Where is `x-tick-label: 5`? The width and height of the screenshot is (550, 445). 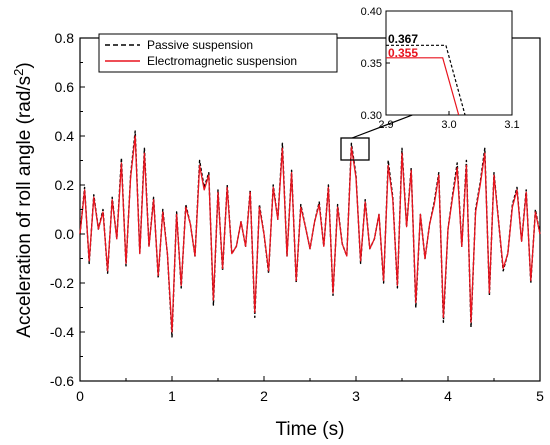 x-tick-label: 5 is located at coordinates (540, 396).